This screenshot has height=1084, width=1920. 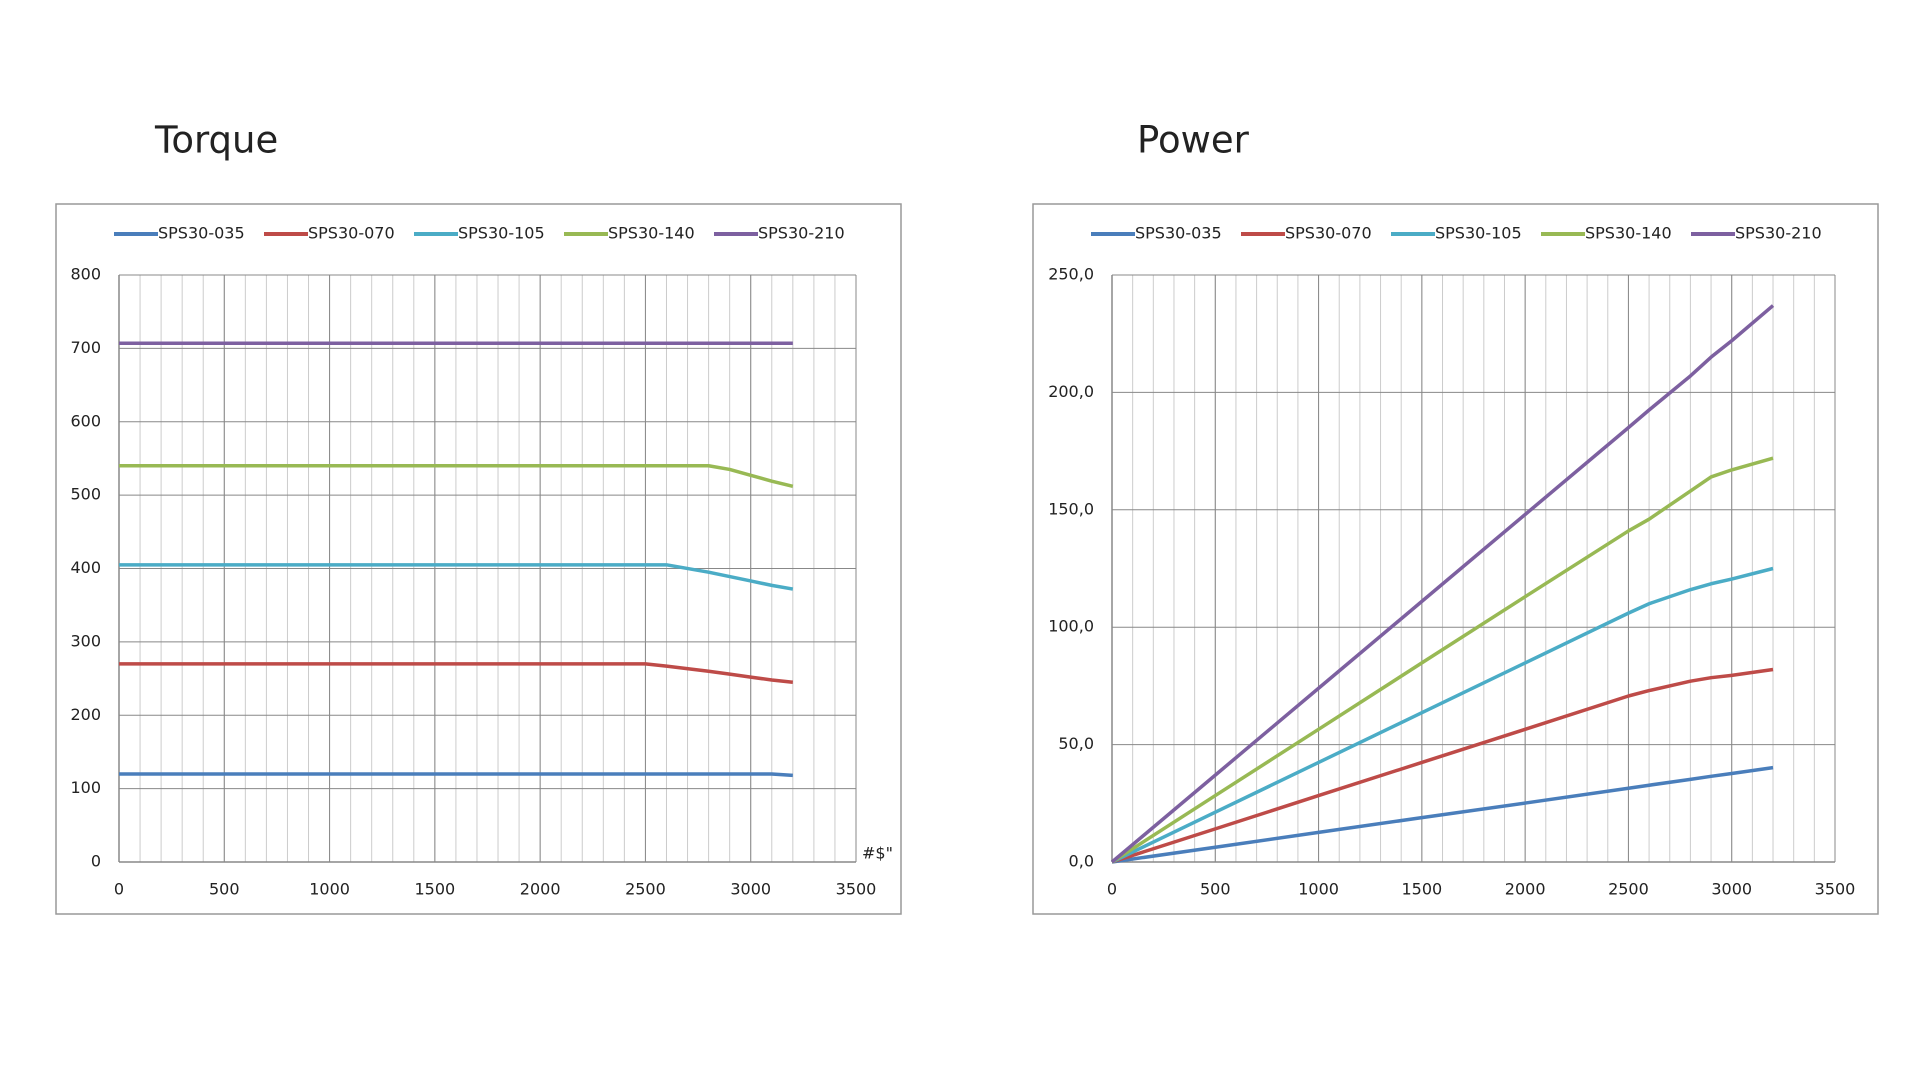 What do you see at coordinates (1071, 508) in the screenshot?
I see `y-tick-label: 150,0` at bounding box center [1071, 508].